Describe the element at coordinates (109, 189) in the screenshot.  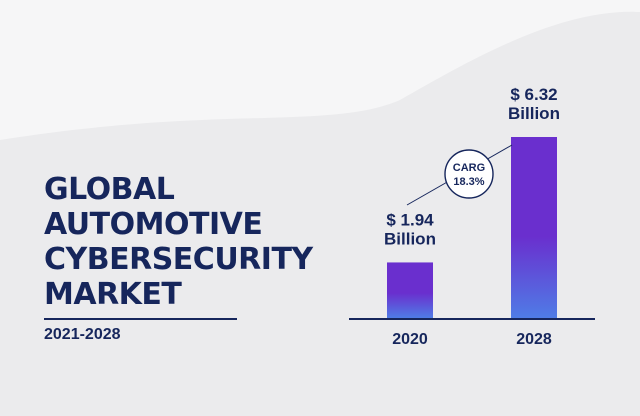
I see `title-line: GLOBAL` at that location.